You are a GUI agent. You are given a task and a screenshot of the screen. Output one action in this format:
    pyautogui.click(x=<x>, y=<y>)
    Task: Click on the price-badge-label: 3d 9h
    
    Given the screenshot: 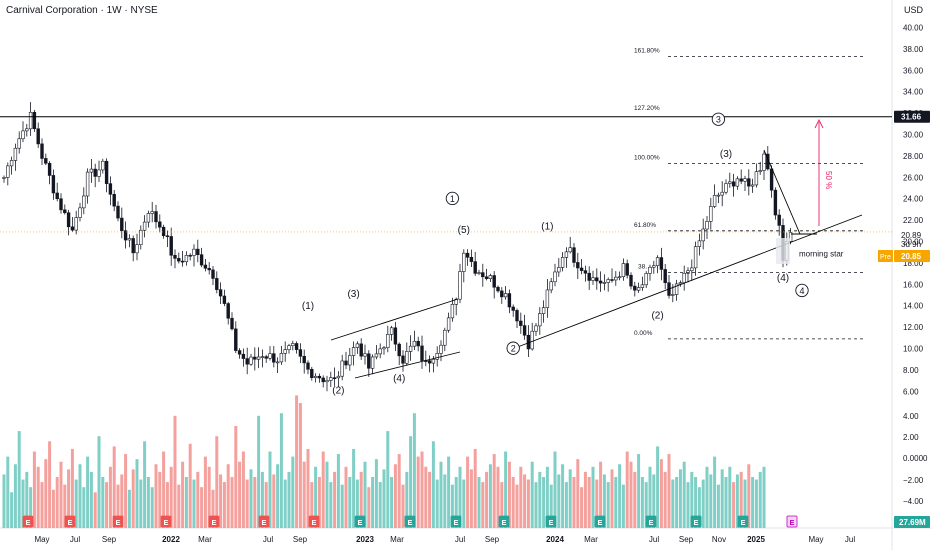 What is the action you would take?
    pyautogui.click(x=911, y=244)
    